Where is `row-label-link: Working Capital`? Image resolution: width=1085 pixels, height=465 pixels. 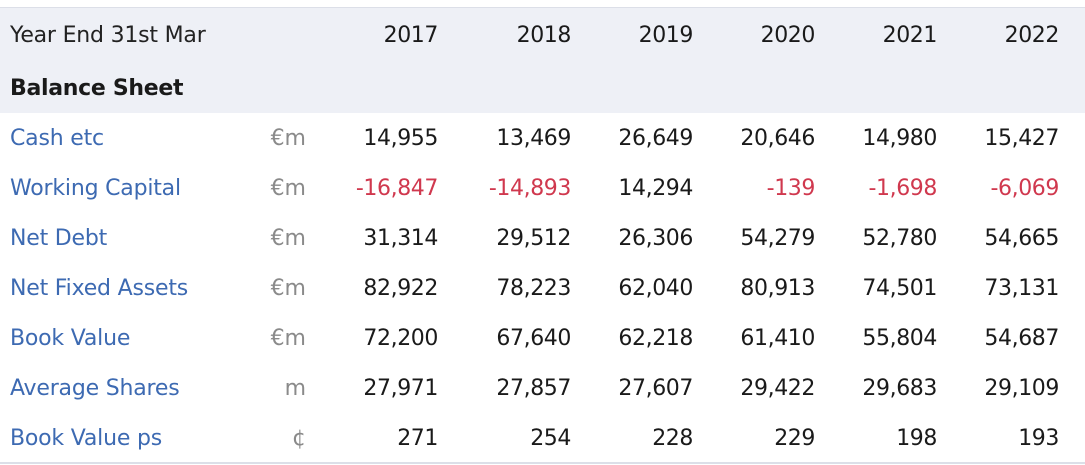
row-label-link: Working Capital is located at coordinates (95, 188).